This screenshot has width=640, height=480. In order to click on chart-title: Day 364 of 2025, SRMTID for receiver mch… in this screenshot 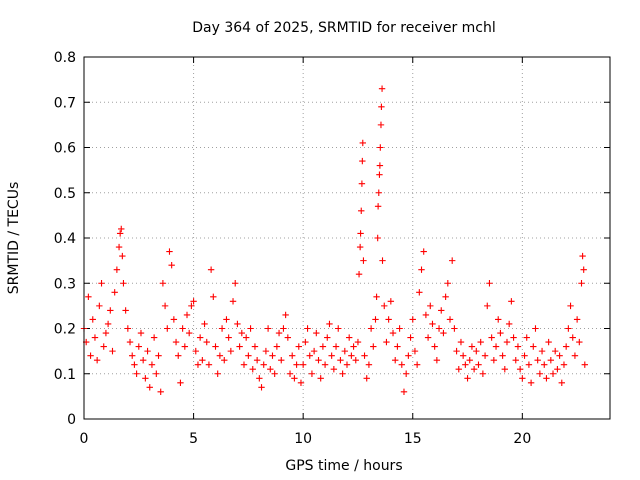, I will do `click(344, 28)`.